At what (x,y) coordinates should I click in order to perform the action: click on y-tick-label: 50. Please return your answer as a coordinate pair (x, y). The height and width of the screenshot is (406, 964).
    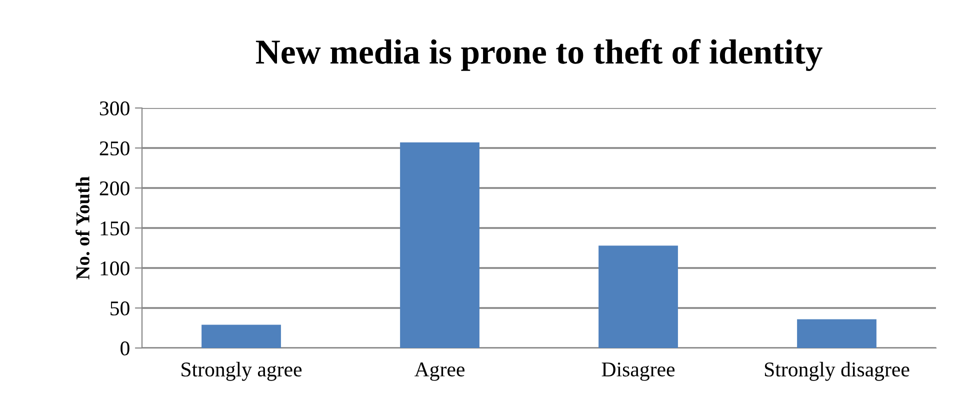
    Looking at the image, I should click on (120, 308).